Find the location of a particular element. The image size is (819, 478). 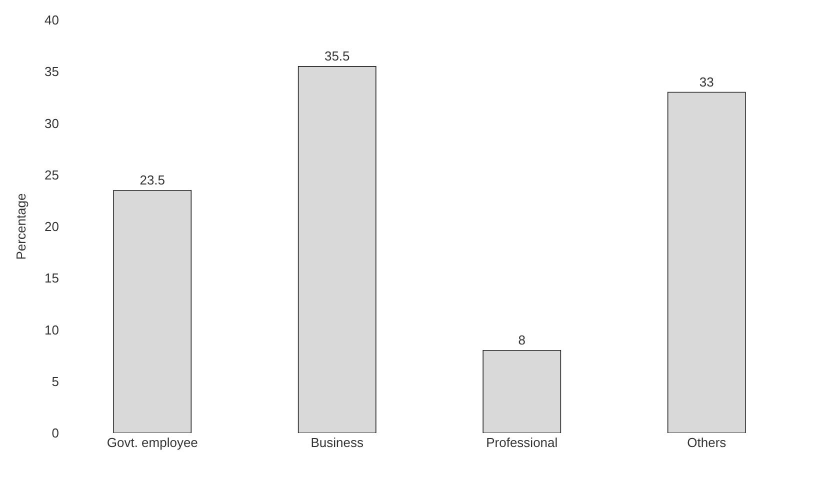

y-tick-label: 5 is located at coordinates (55, 381).